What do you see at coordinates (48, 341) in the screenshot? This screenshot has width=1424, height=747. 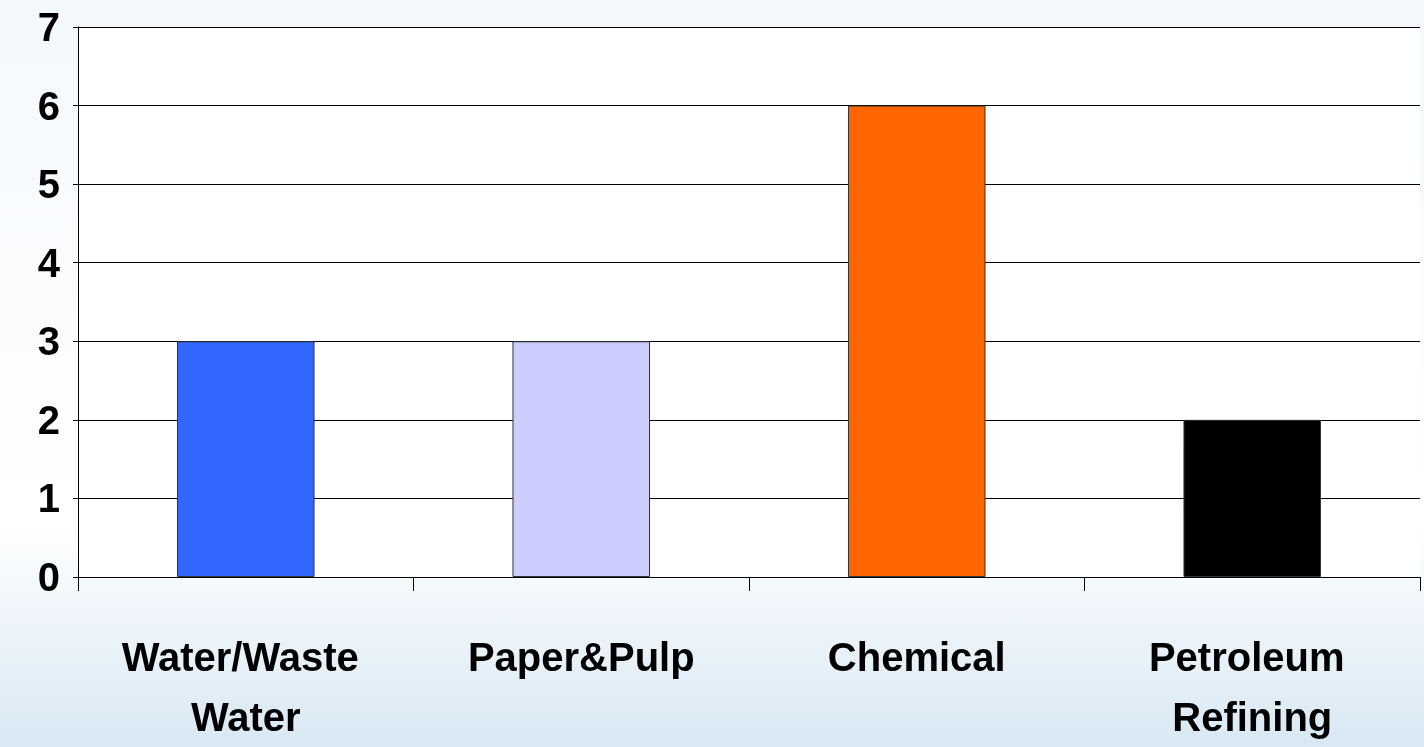 I see `y-tick-label: 3` at bounding box center [48, 341].